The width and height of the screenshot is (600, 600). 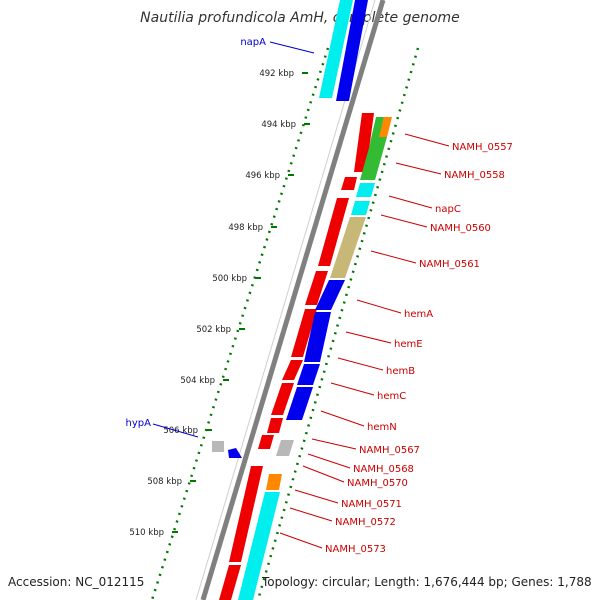 What do you see at coordinates (299, 403) in the screenshot?
I see `cds-blue-hemC` at bounding box center [299, 403].